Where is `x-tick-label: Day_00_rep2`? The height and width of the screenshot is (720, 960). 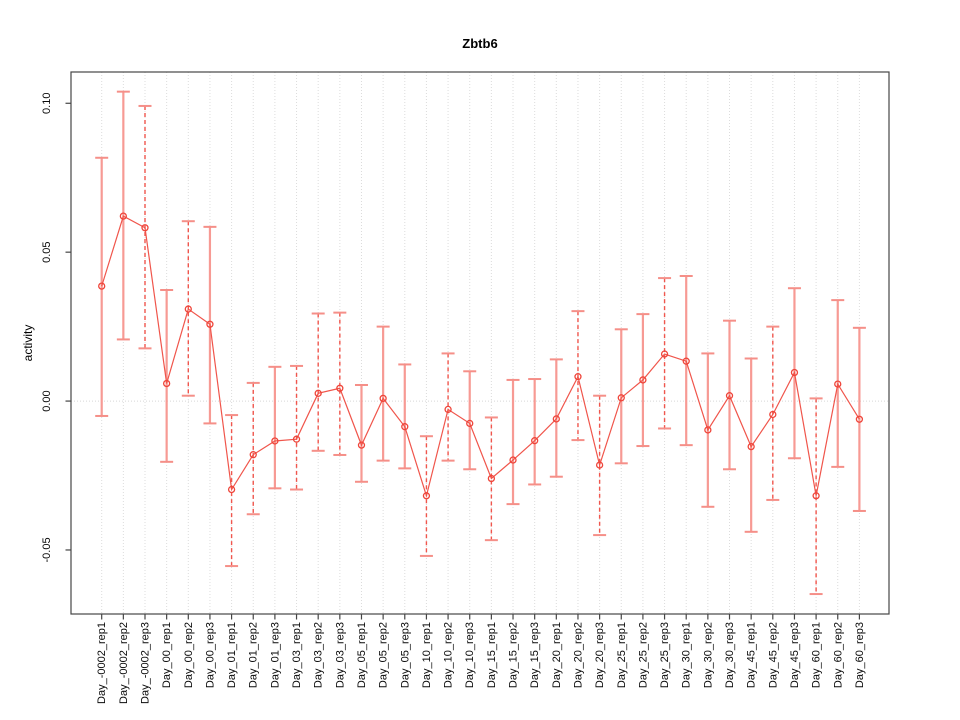 x-tick-label: Day_00_rep2 is located at coordinates (189, 655).